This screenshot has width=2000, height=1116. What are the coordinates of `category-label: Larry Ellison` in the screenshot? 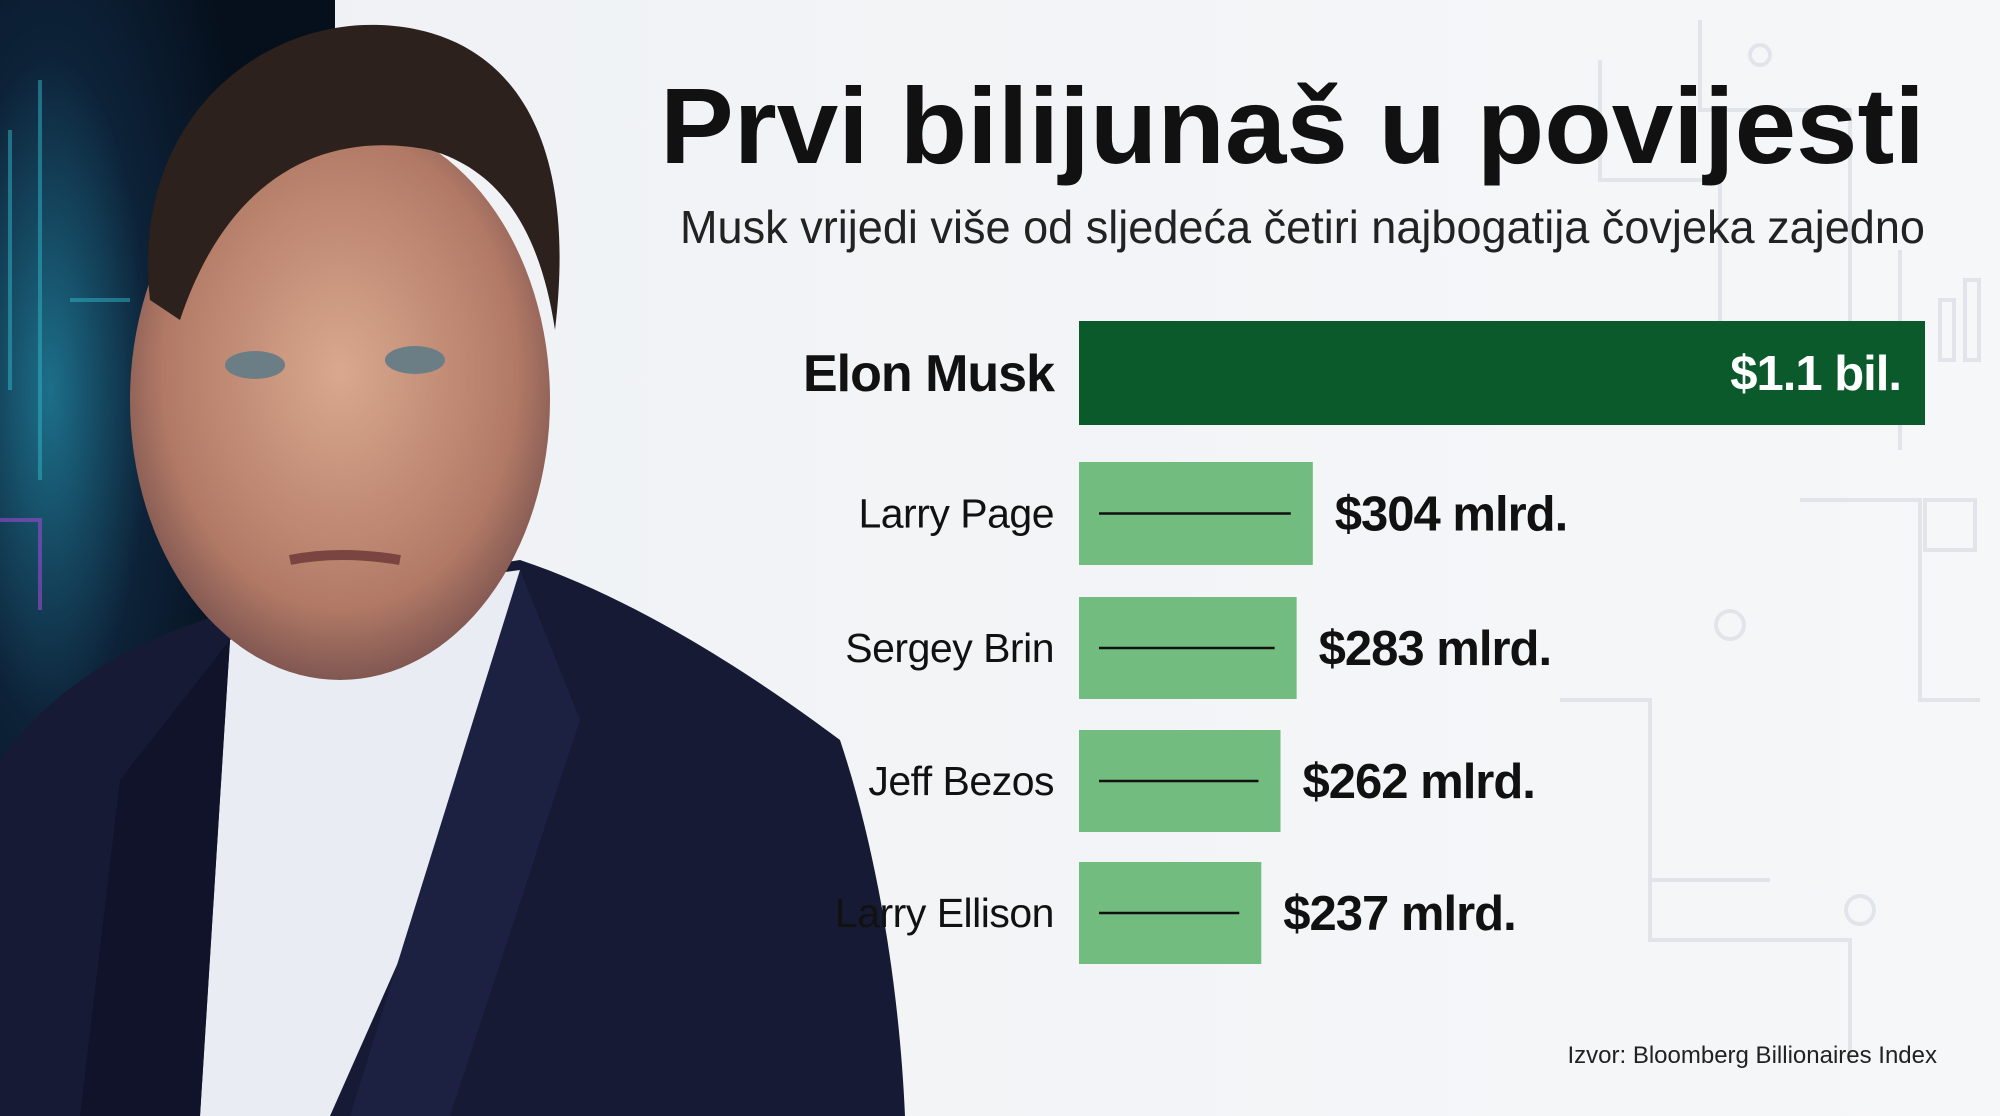 It's located at (944, 913).